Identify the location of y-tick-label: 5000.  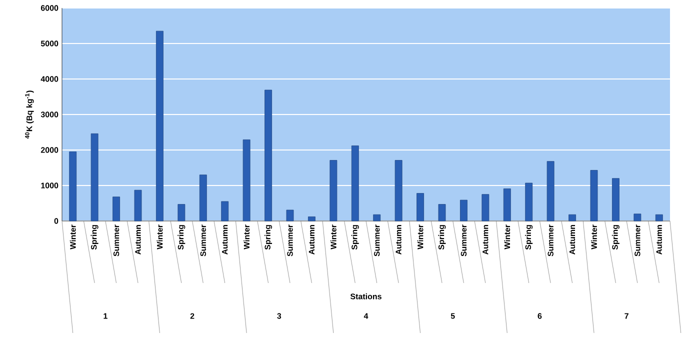
(49, 43).